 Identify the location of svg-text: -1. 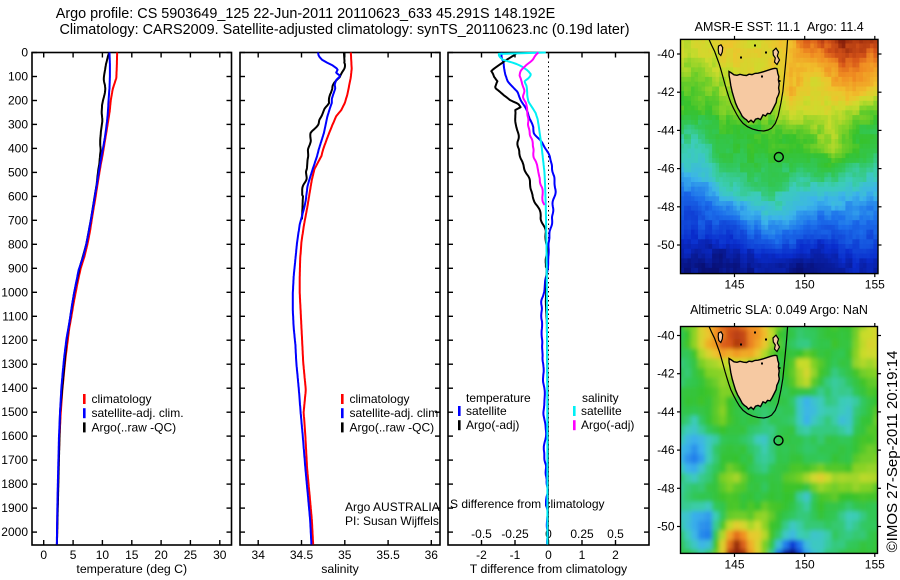
(515, 555).